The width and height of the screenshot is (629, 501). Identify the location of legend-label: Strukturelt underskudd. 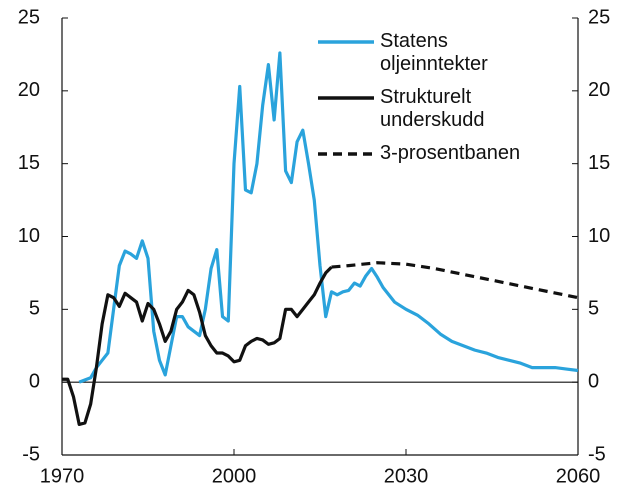
(432, 108).